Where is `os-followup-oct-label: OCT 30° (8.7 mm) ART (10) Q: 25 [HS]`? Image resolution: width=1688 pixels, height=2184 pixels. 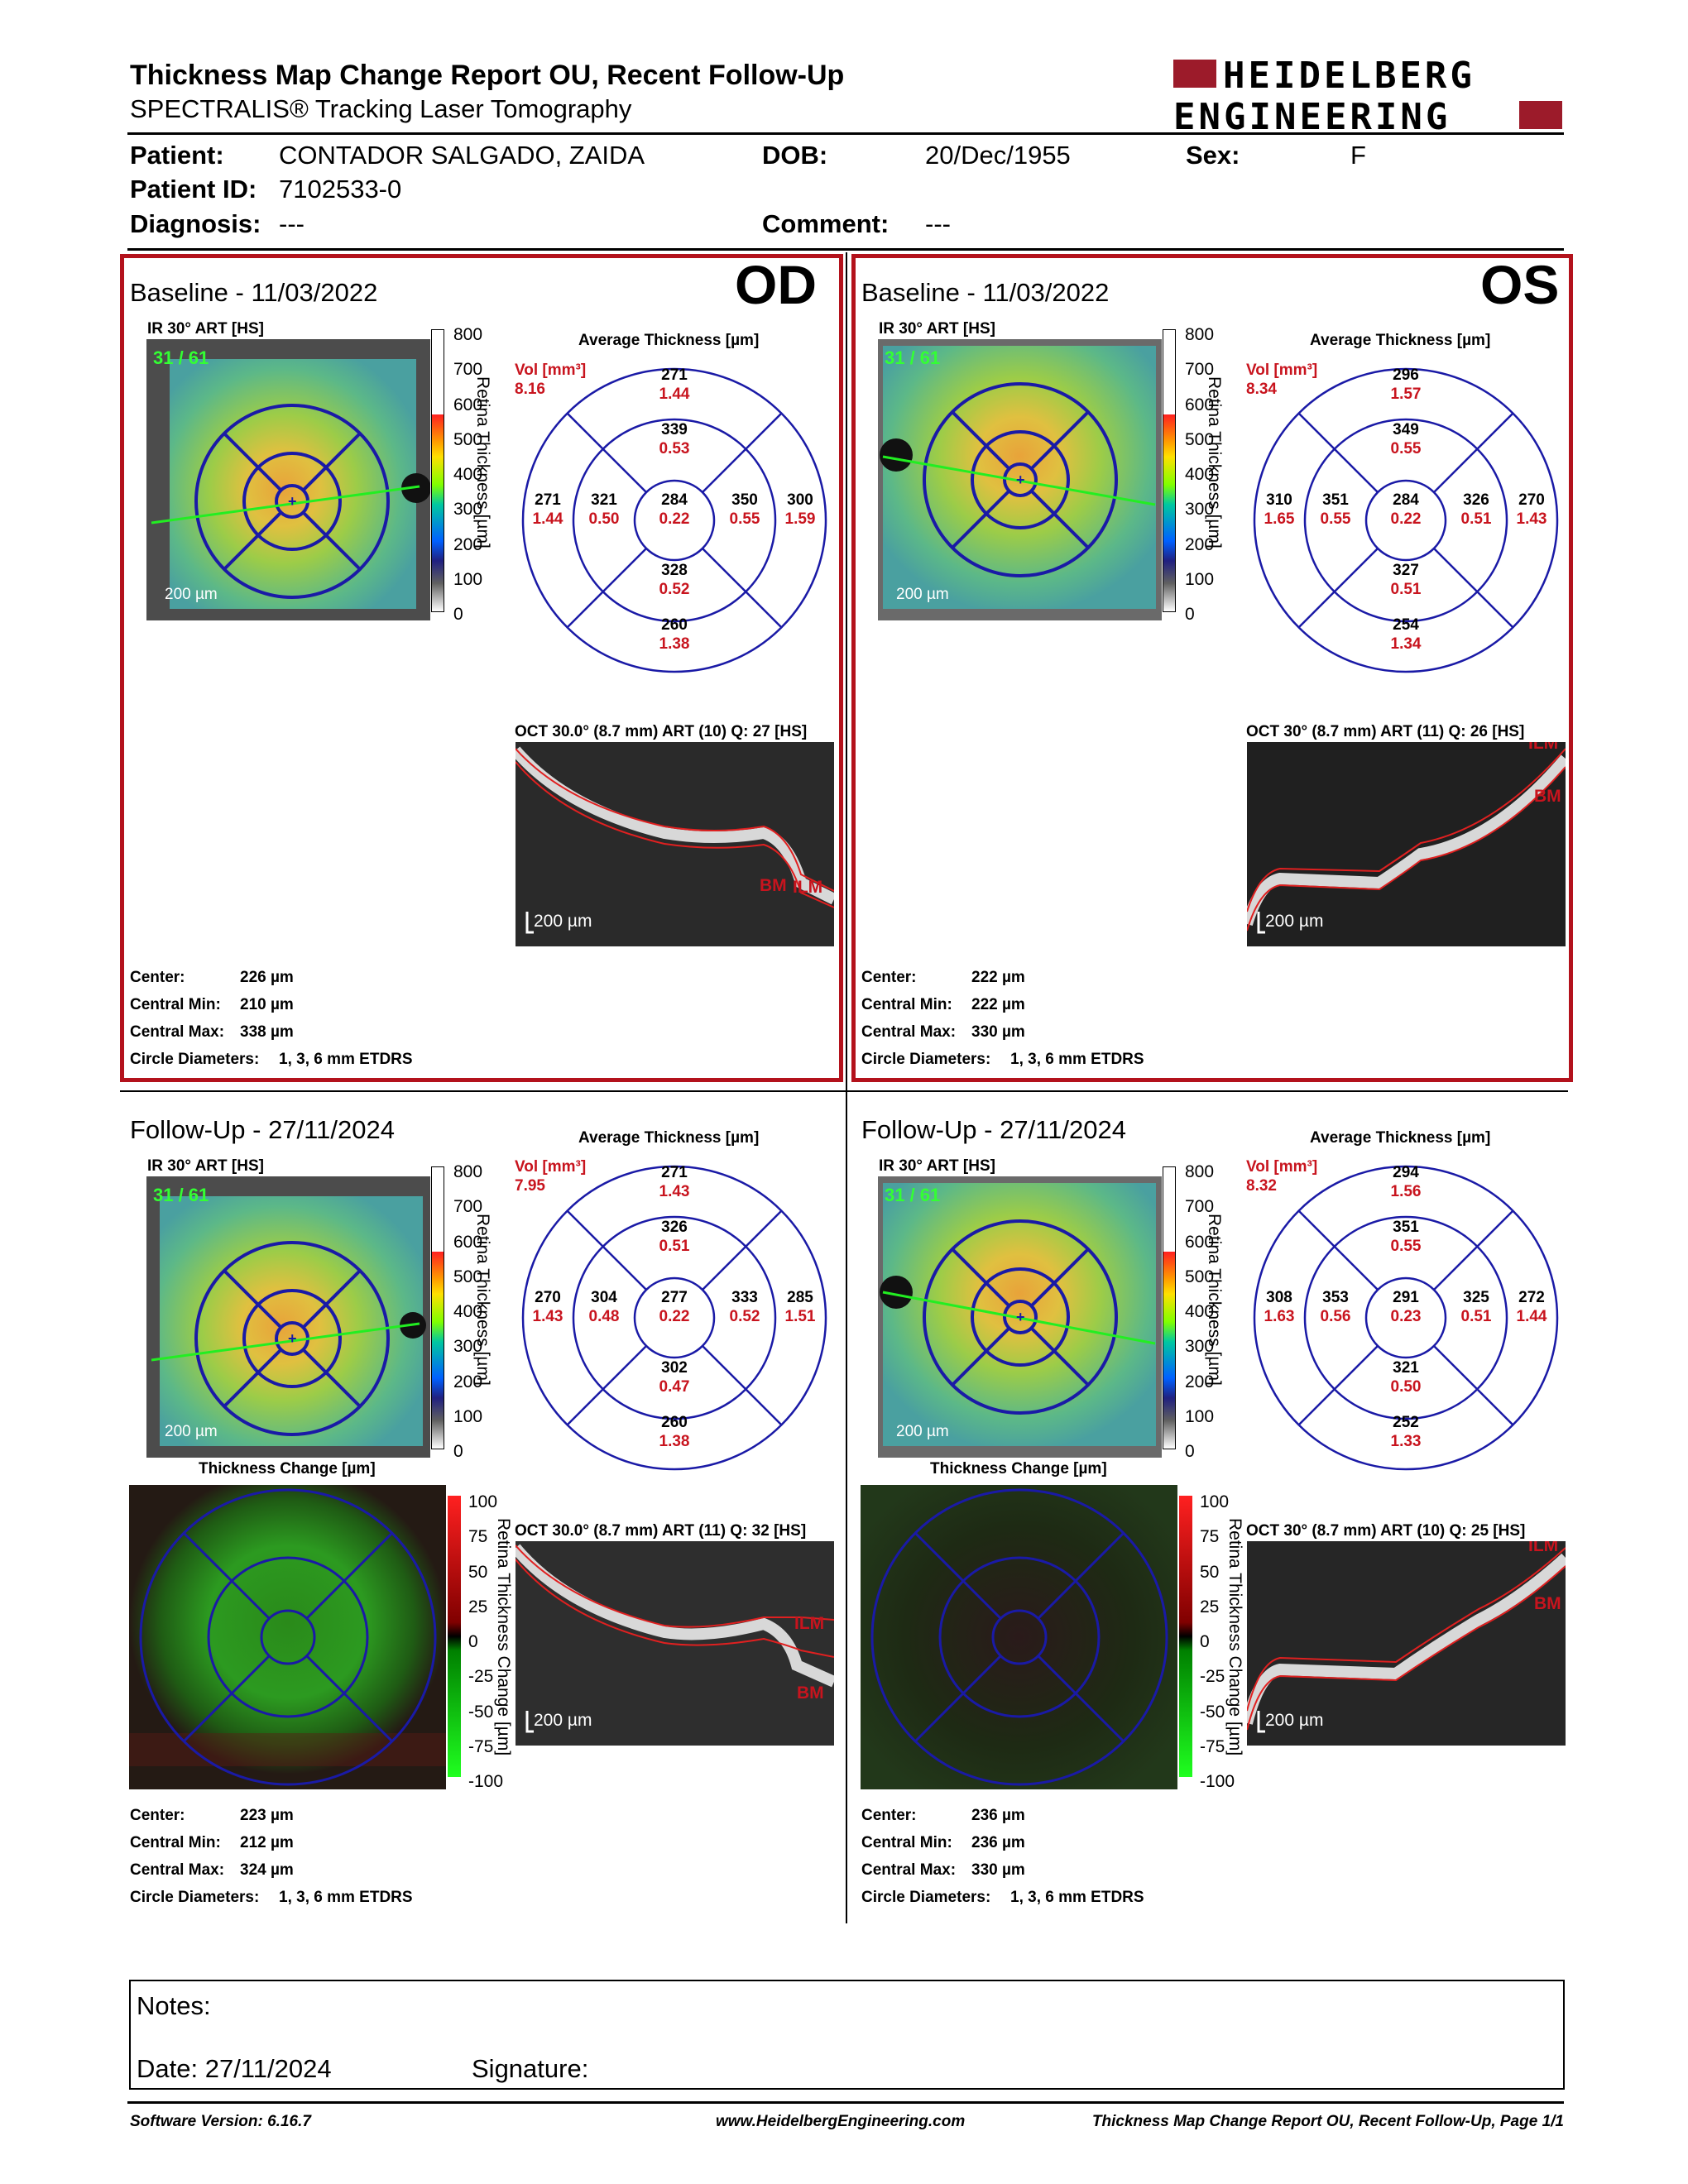 os-followup-oct-label: OCT 30° (8.7 mm) ART (10) Q: 25 [HS] is located at coordinates (1386, 1531).